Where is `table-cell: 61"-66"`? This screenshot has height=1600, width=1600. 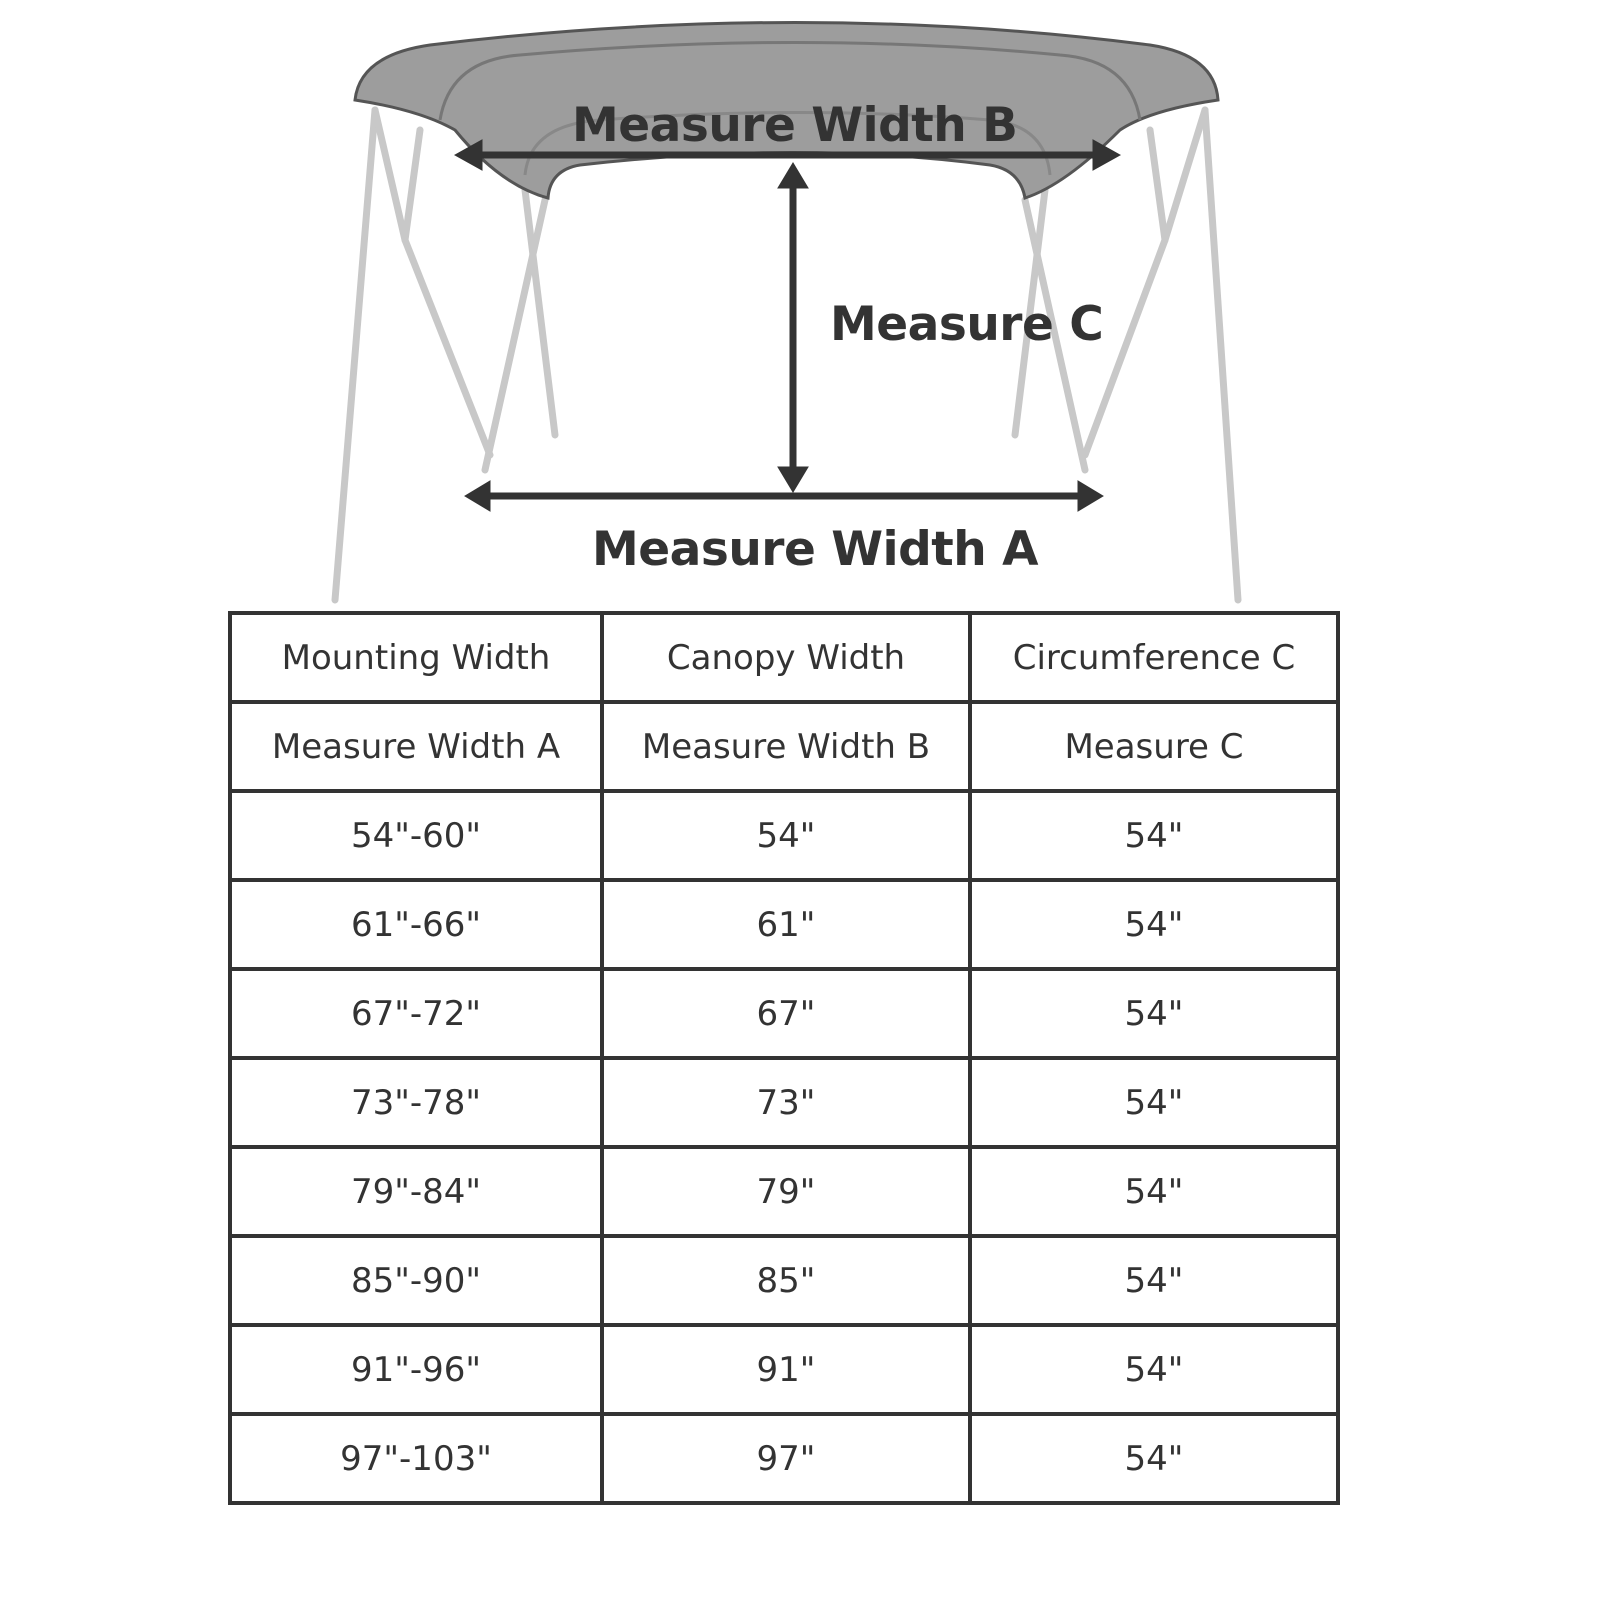 table-cell: 61"-66" is located at coordinates (416, 924).